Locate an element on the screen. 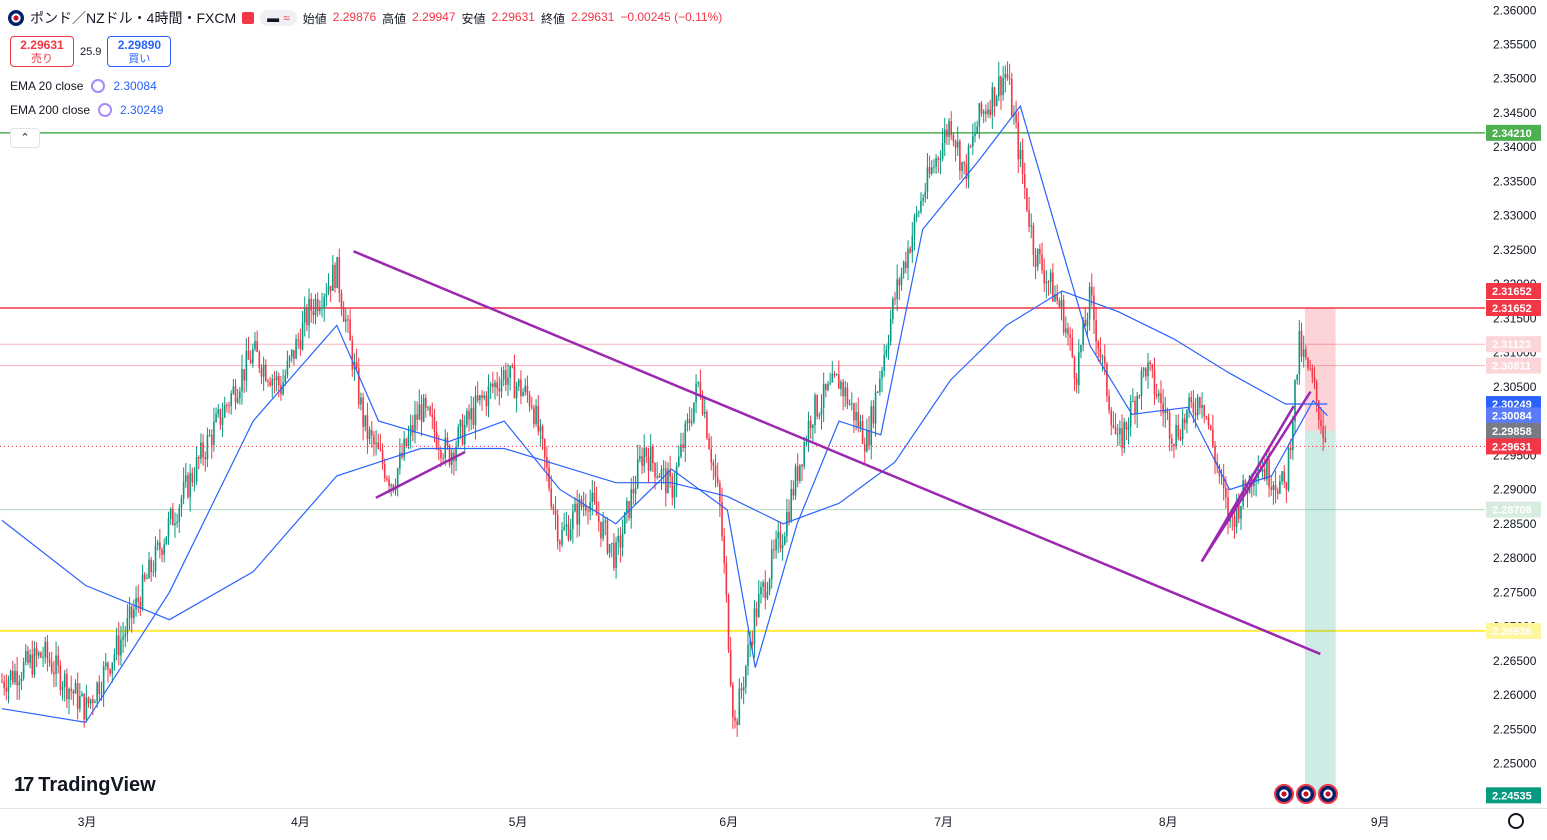 The image size is (1547, 840). logo-text: TradingView is located at coordinates (97, 785).